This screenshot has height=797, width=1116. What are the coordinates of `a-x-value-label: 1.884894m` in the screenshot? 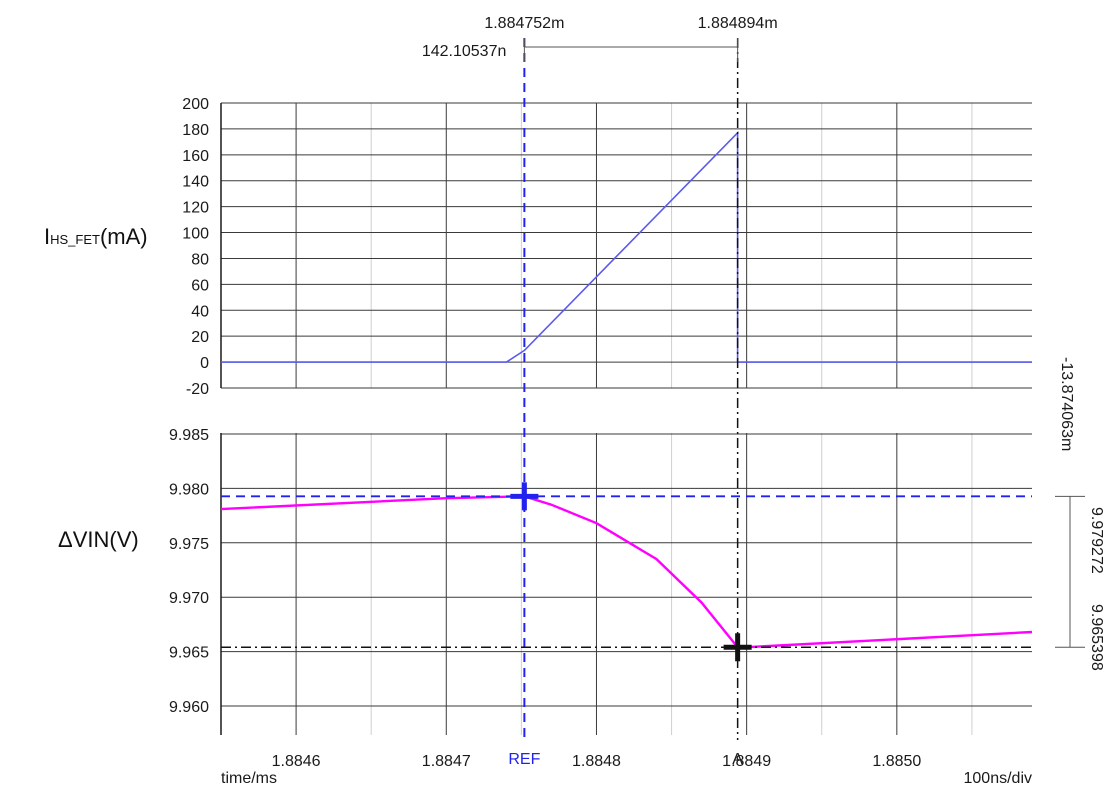 It's located at (738, 23).